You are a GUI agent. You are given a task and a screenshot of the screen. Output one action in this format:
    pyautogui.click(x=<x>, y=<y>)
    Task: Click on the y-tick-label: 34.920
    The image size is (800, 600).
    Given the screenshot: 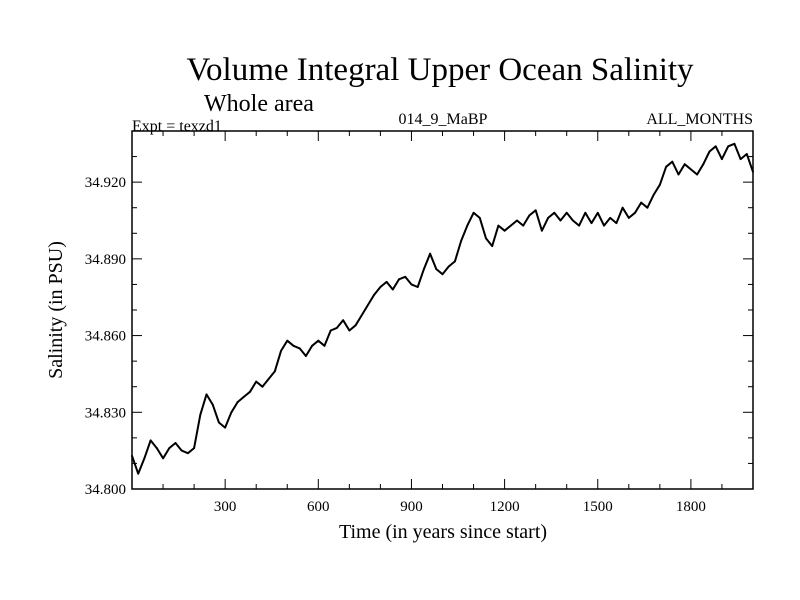 What is the action you would take?
    pyautogui.click(x=105, y=183)
    